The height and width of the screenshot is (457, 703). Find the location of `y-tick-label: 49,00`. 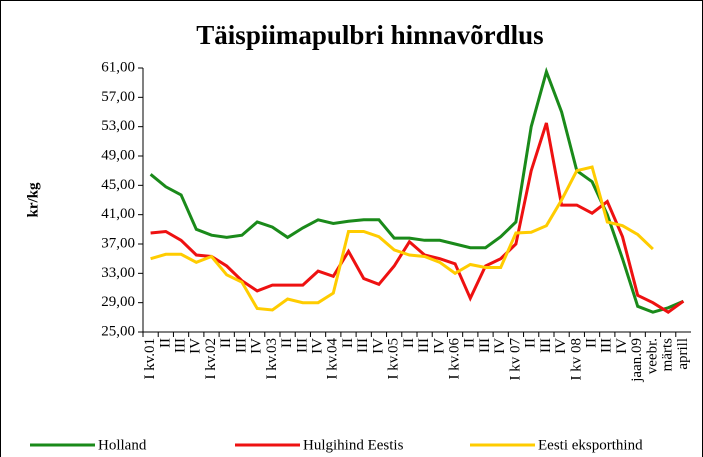

y-tick-label: 49,00 is located at coordinates (118, 155).